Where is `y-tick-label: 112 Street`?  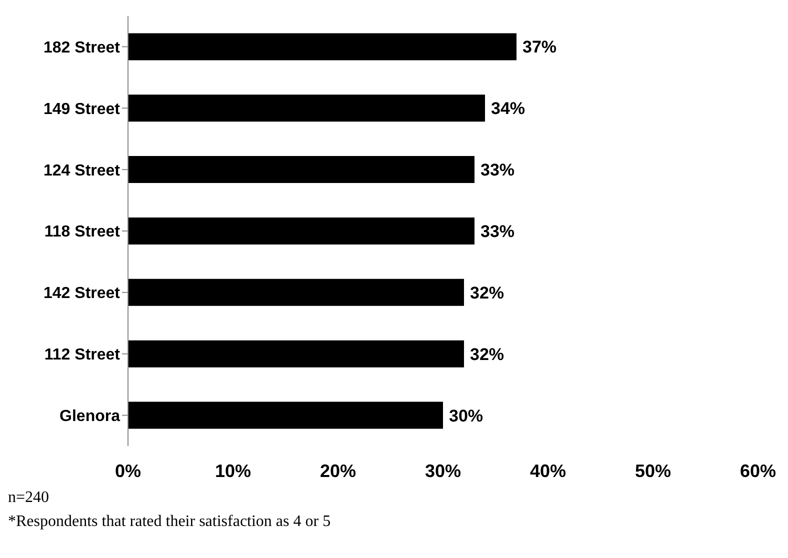 y-tick-label: 112 Street is located at coordinates (82, 355).